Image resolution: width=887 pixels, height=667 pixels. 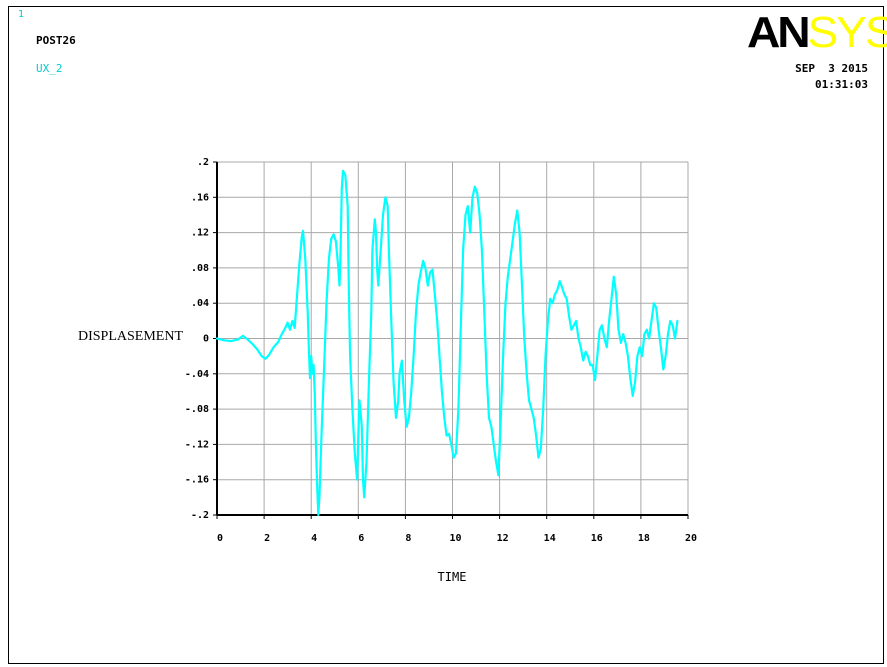 I want to click on x-tick-label: 10, so click(x=455, y=538).